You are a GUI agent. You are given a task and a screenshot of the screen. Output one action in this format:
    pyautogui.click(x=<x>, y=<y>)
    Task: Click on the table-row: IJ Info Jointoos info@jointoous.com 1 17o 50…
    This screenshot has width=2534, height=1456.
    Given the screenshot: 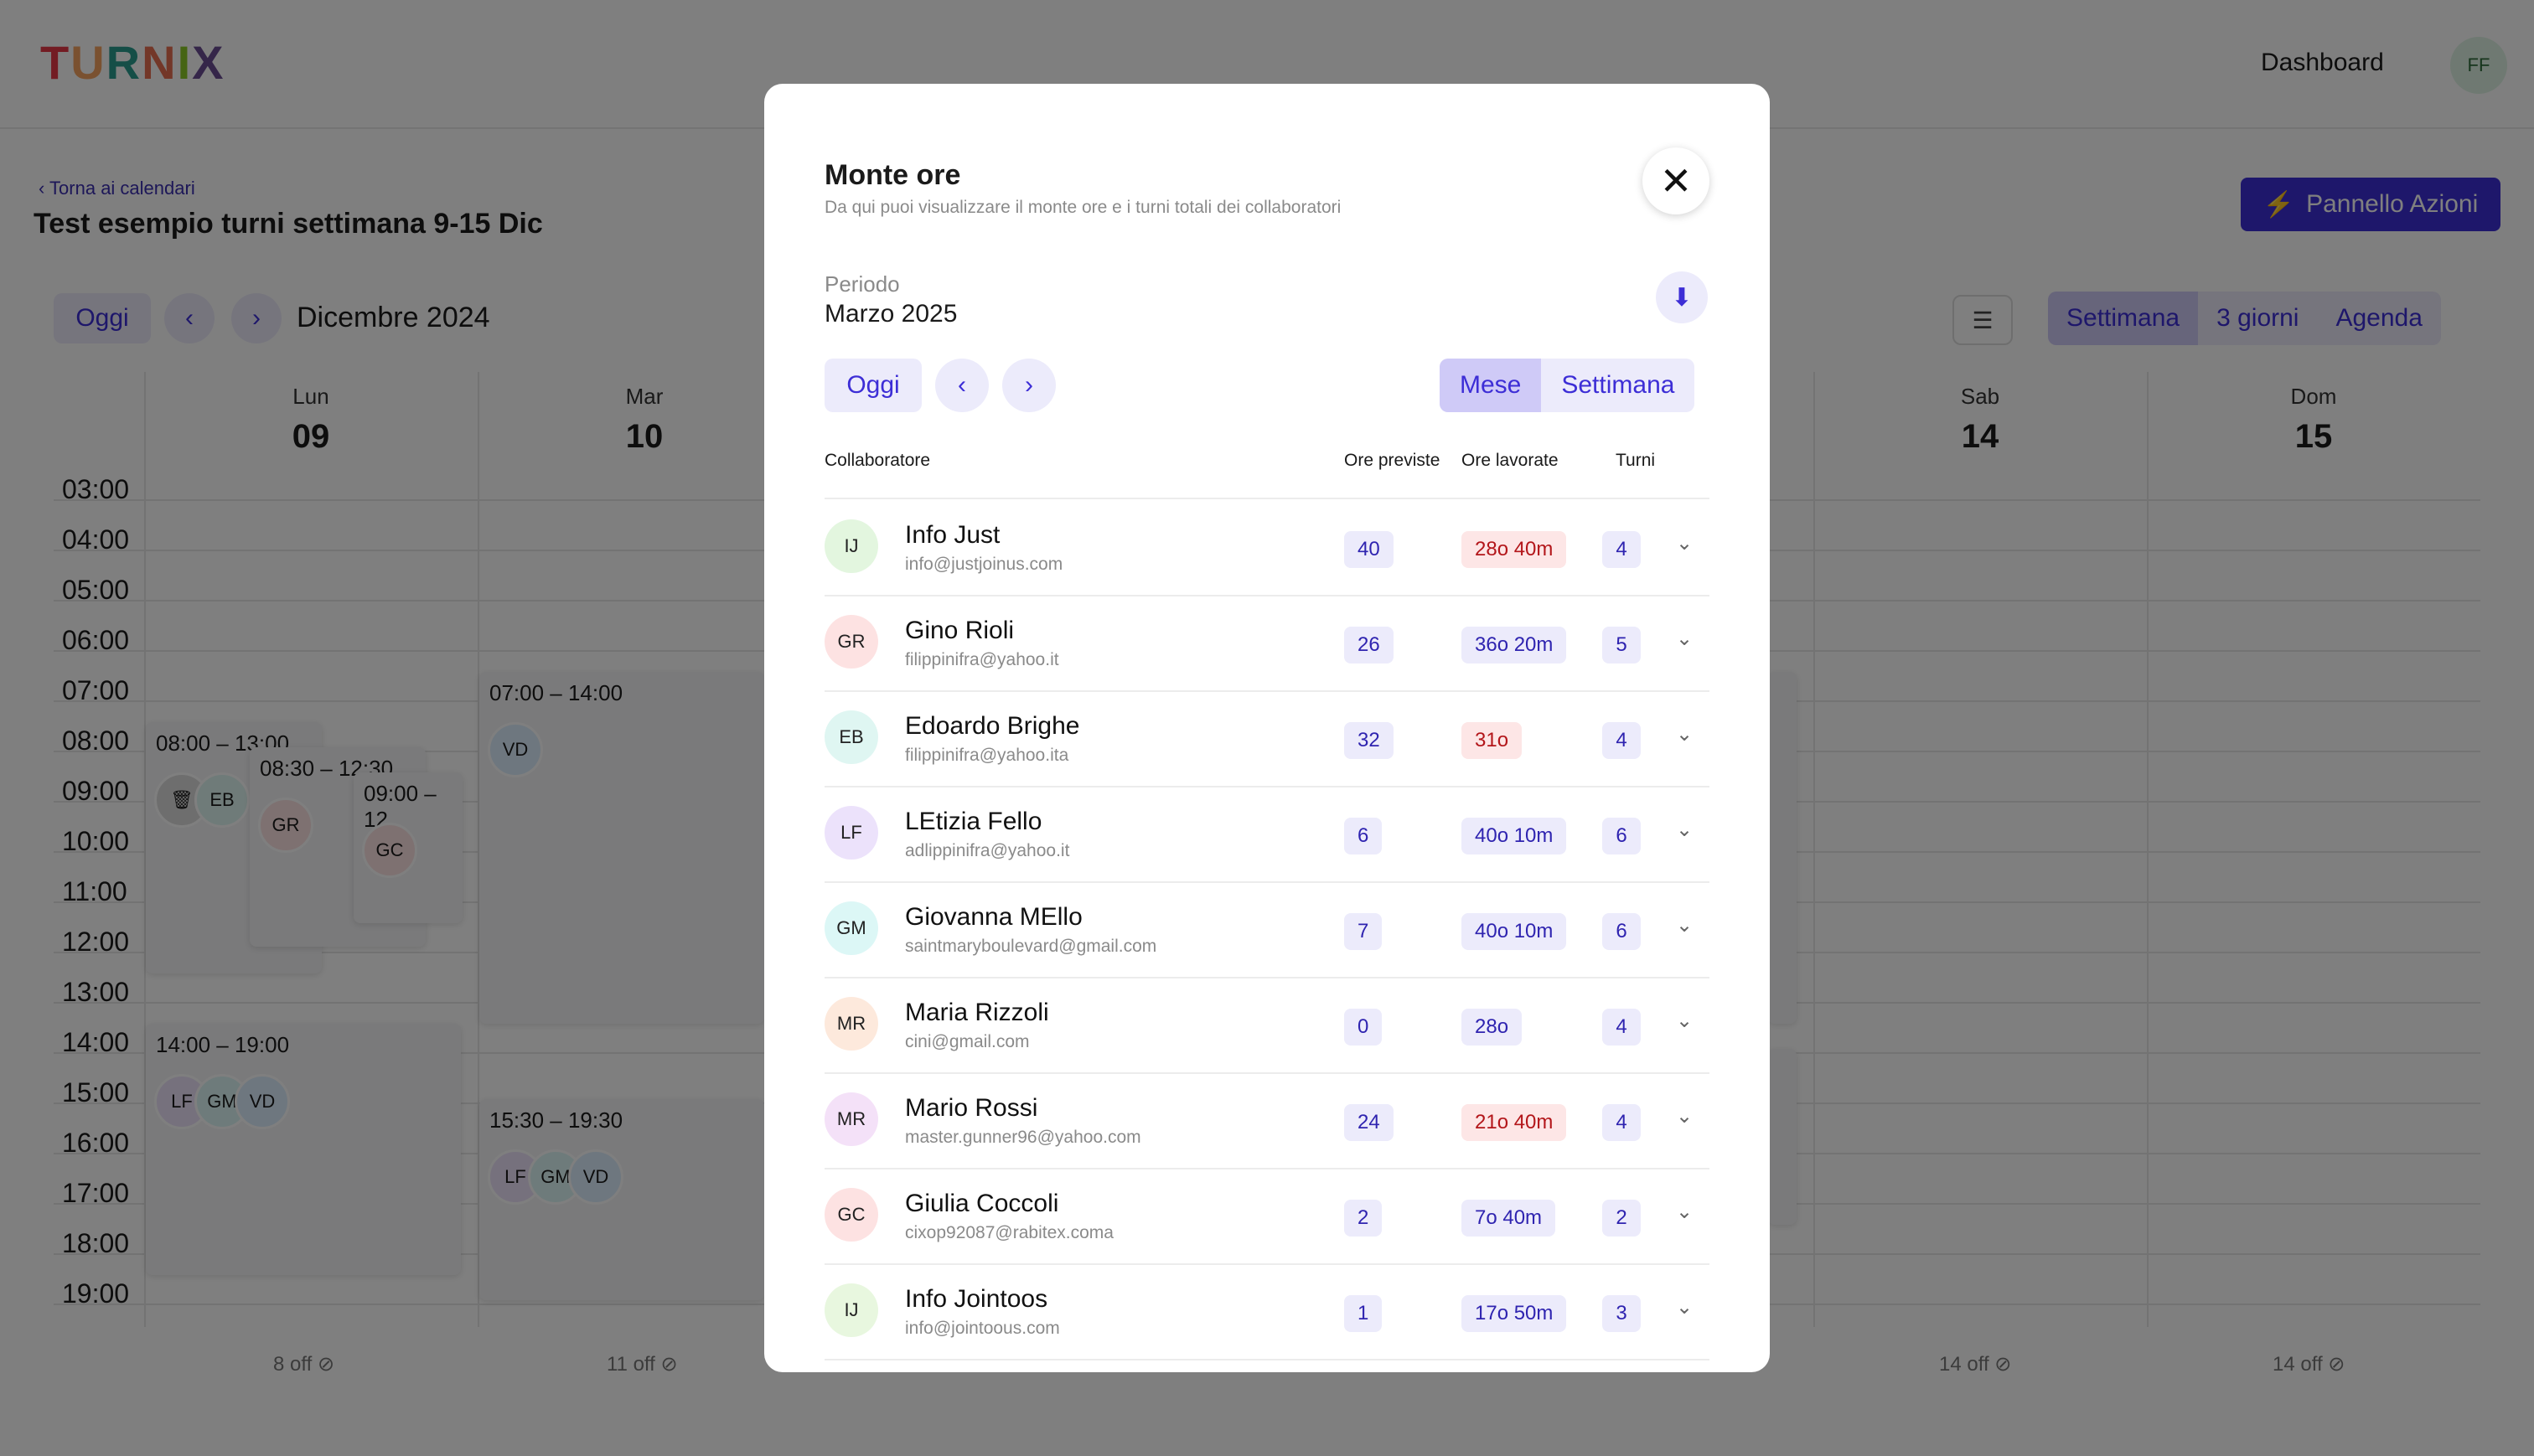 What is the action you would take?
    pyautogui.click(x=1267, y=1311)
    